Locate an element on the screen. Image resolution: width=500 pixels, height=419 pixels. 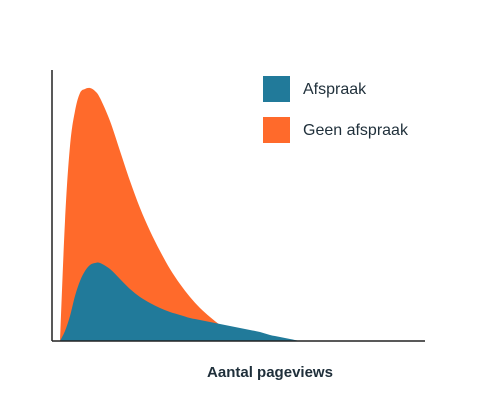
area is located at coordinates (180, 301).